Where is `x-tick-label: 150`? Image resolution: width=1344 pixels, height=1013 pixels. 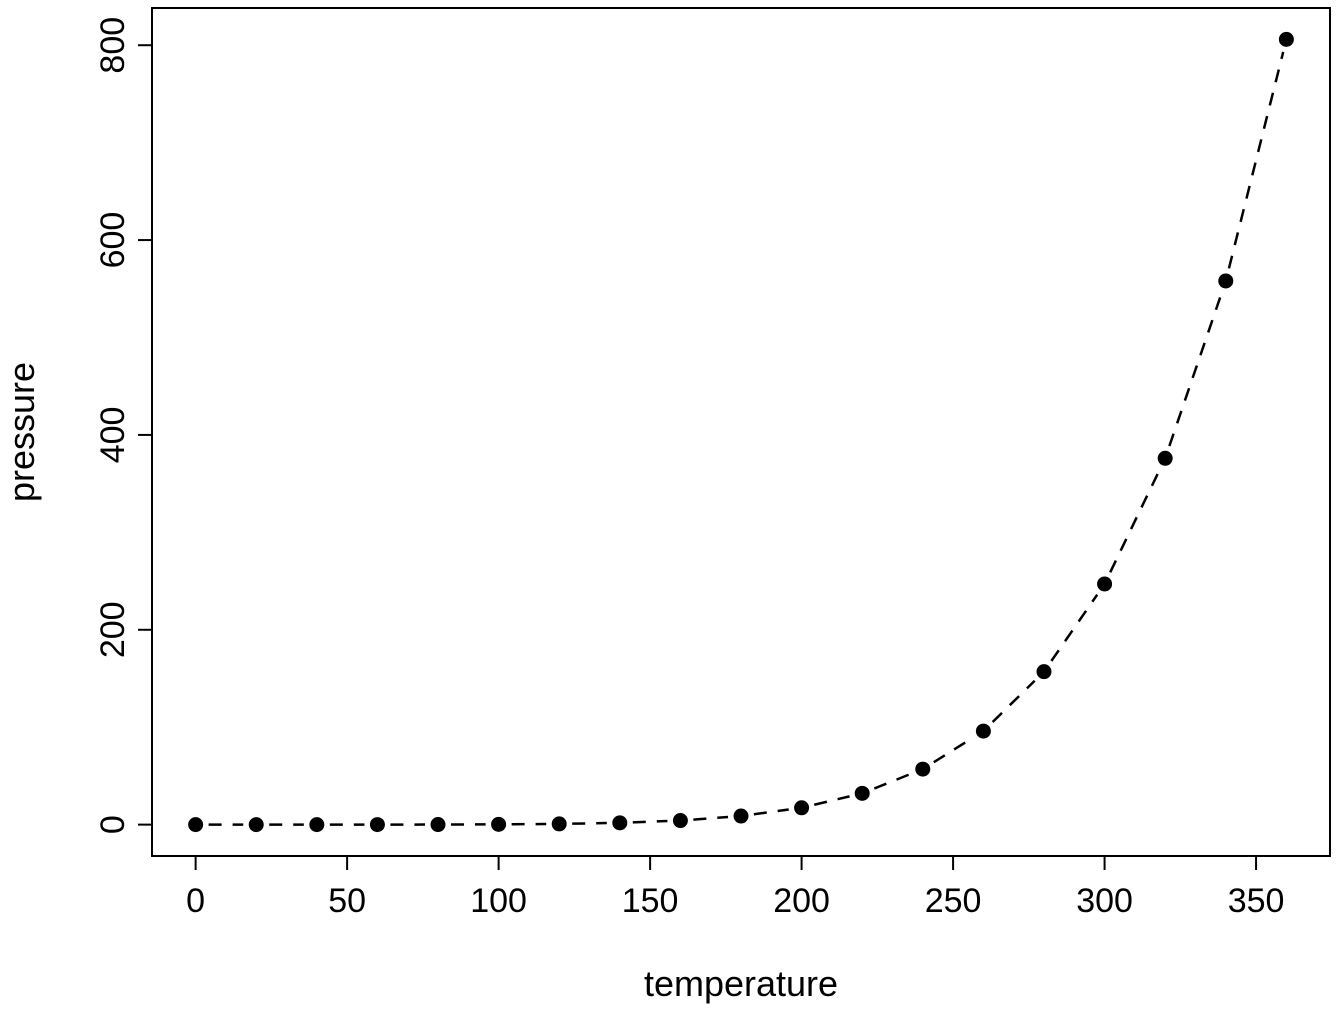
x-tick-label: 150 is located at coordinates (650, 901).